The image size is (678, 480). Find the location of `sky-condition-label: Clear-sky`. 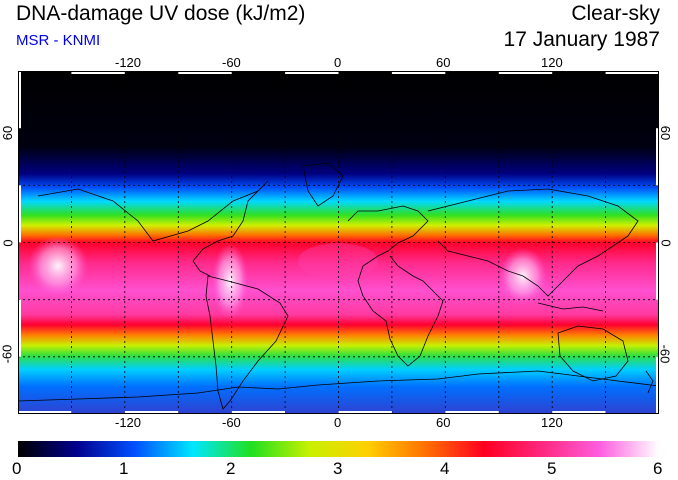

sky-condition-label: Clear-sky is located at coordinates (615, 13).